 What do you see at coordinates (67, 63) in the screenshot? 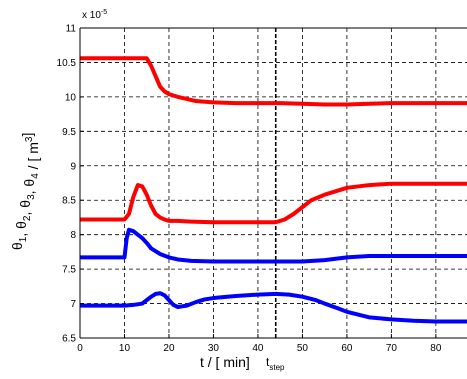
I see `y-tick-label: 10.5` at bounding box center [67, 63].